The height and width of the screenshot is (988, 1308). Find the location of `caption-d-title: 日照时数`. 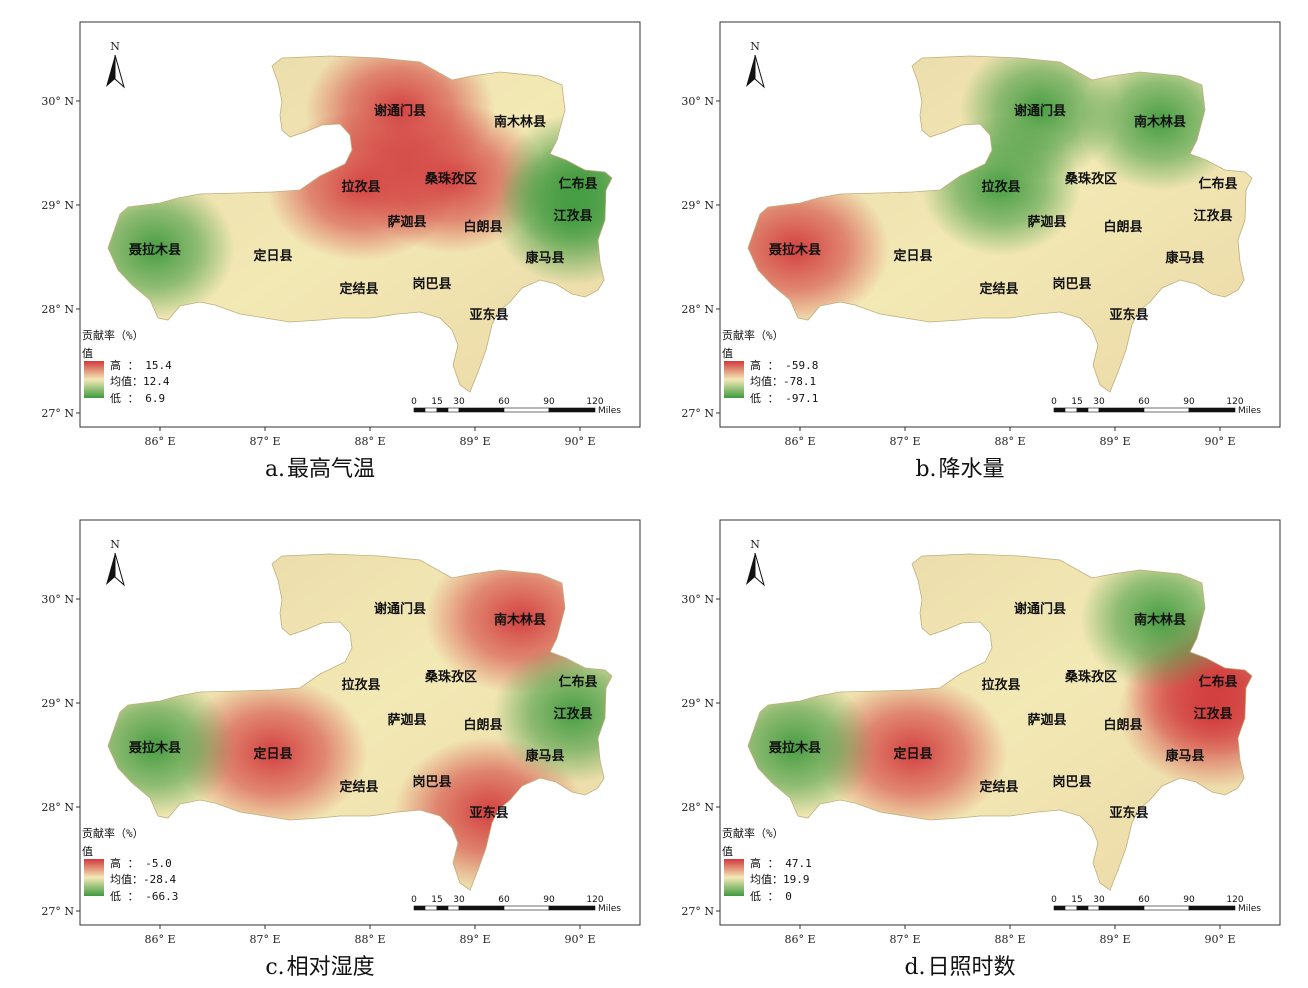

caption-d-title: 日照时数 is located at coordinates (971, 967).